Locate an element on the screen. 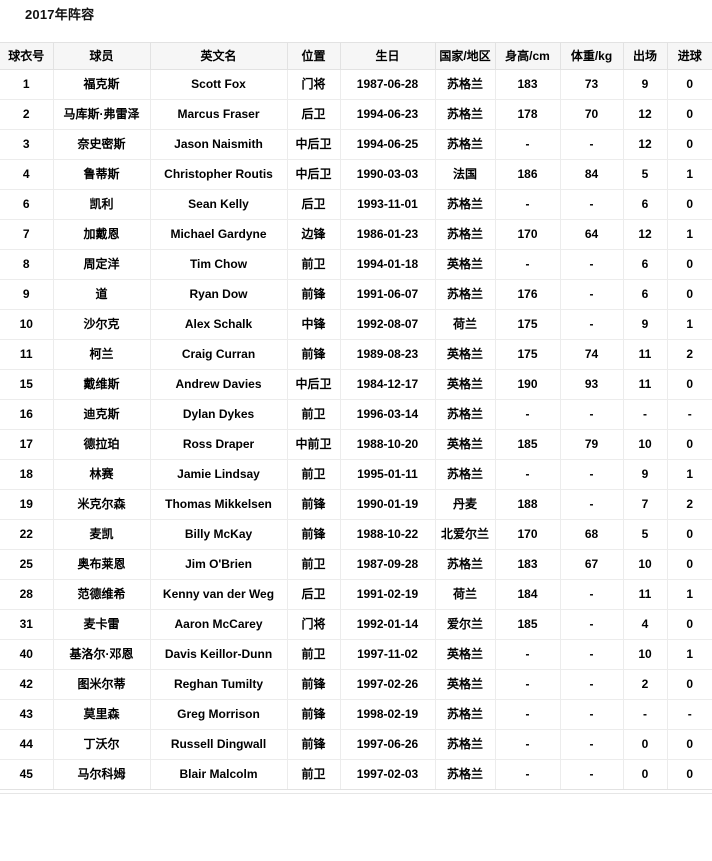  cell-position: 中锋 is located at coordinates (314, 324).